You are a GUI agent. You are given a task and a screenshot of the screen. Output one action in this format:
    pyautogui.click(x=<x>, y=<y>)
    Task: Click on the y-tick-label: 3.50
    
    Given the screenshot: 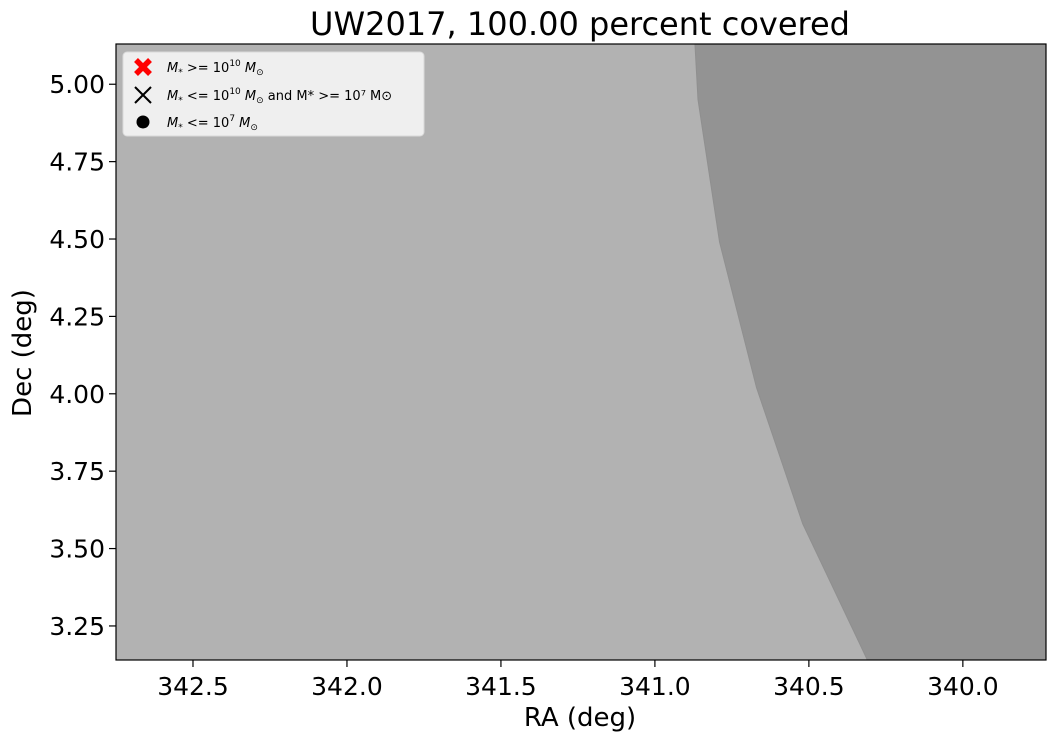 What is the action you would take?
    pyautogui.click(x=77, y=549)
    